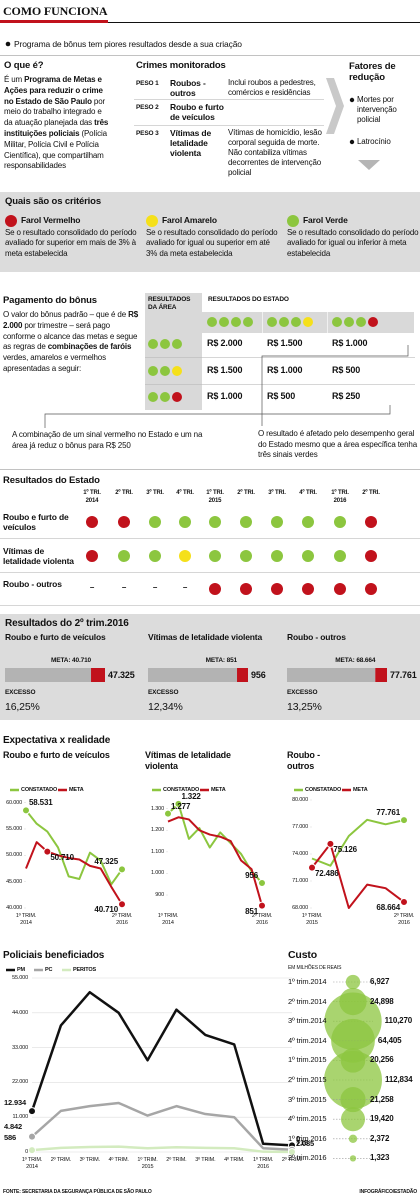 The image size is (420, 1200). I want to click on section-title: Expectativa x realidade, so click(57, 740).